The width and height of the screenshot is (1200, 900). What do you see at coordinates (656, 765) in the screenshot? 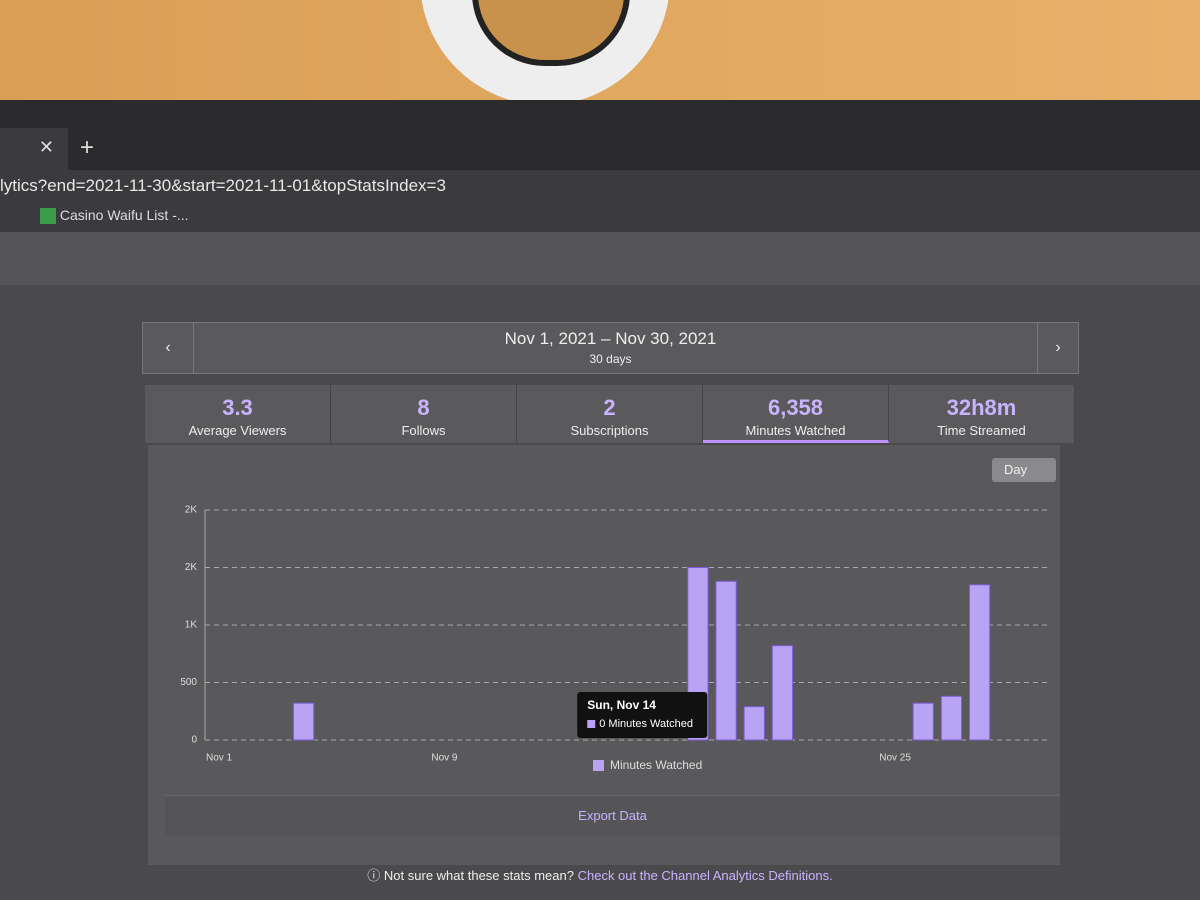
I see `legend-label: Minutes Watched` at bounding box center [656, 765].